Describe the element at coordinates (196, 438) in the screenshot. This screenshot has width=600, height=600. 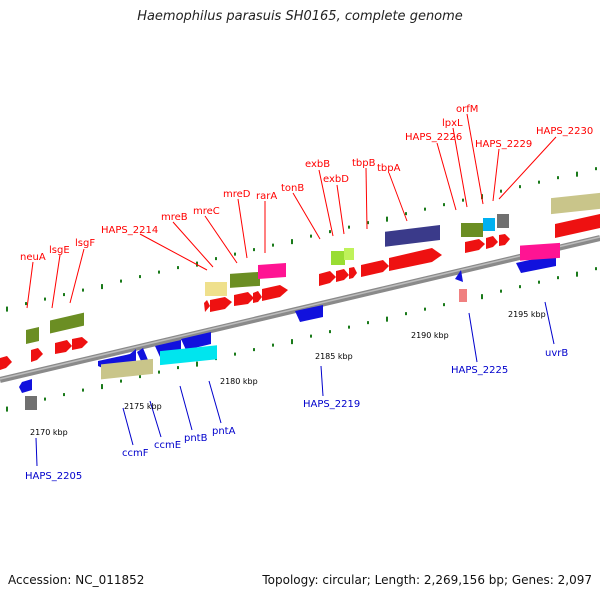
I see `gene-label: pntB` at that location.